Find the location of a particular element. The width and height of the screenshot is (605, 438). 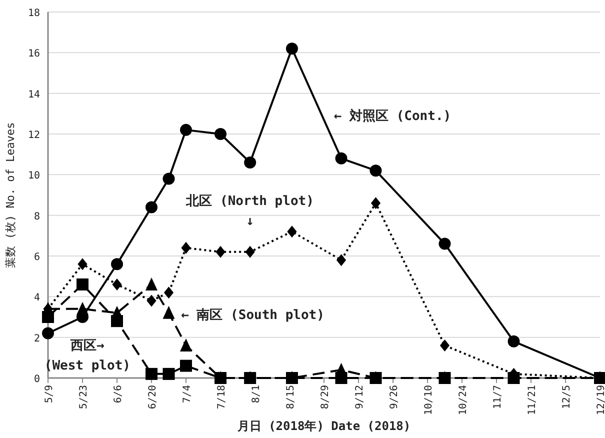

y-tick-label: 14 is located at coordinates (34, 94).